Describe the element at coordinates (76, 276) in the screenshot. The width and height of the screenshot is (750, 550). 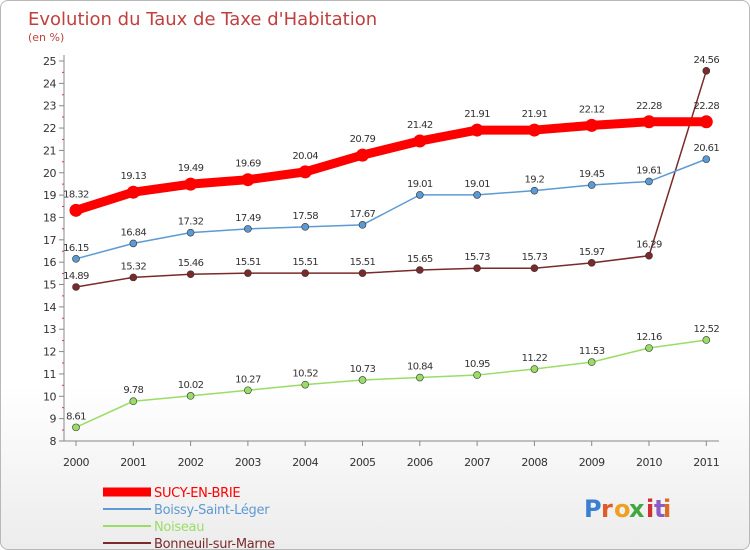
I see `data-label: 14.89` at that location.